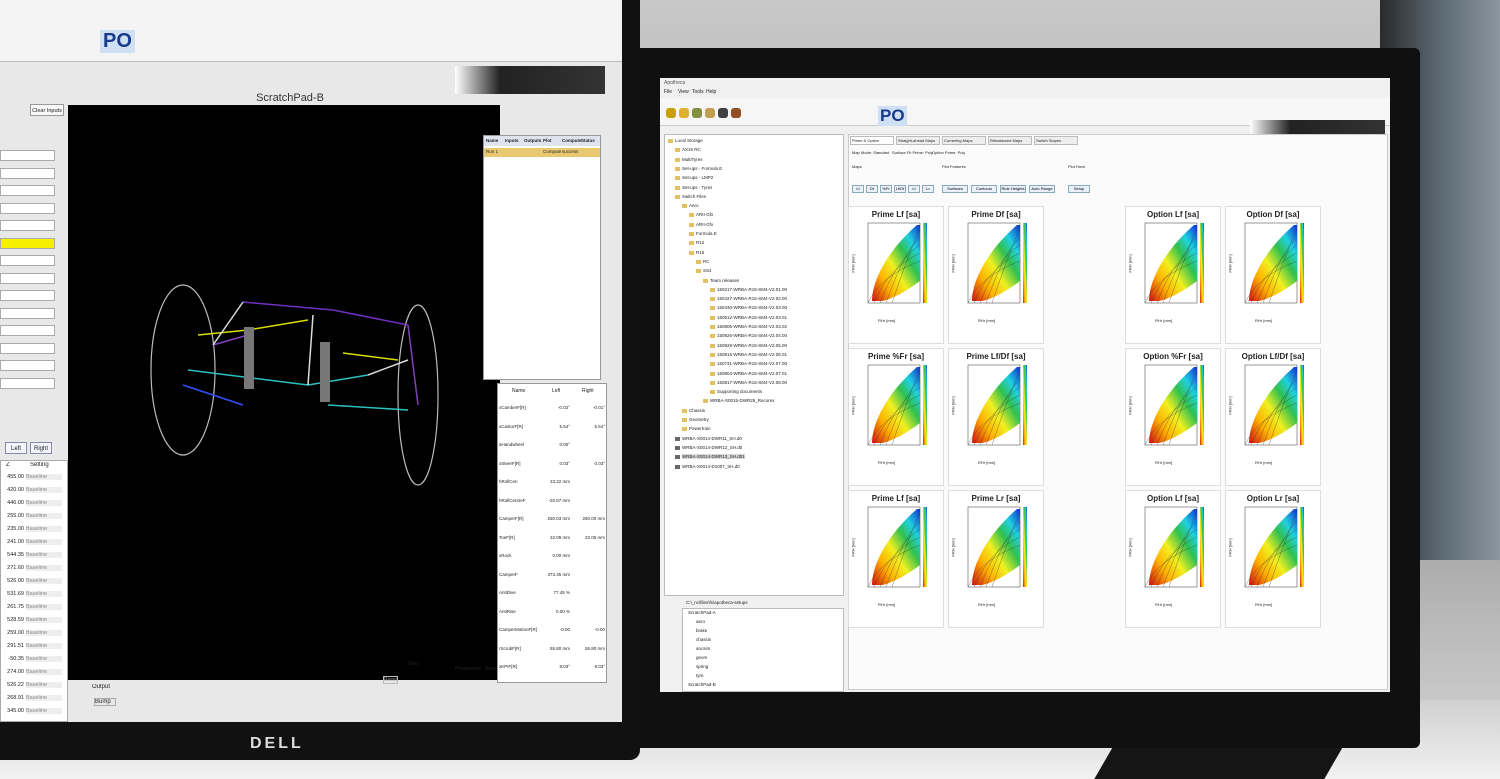 Image resolution: width=1500 pixels, height=779 pixels. I want to click on cell: 528.59, so click(15, 620).